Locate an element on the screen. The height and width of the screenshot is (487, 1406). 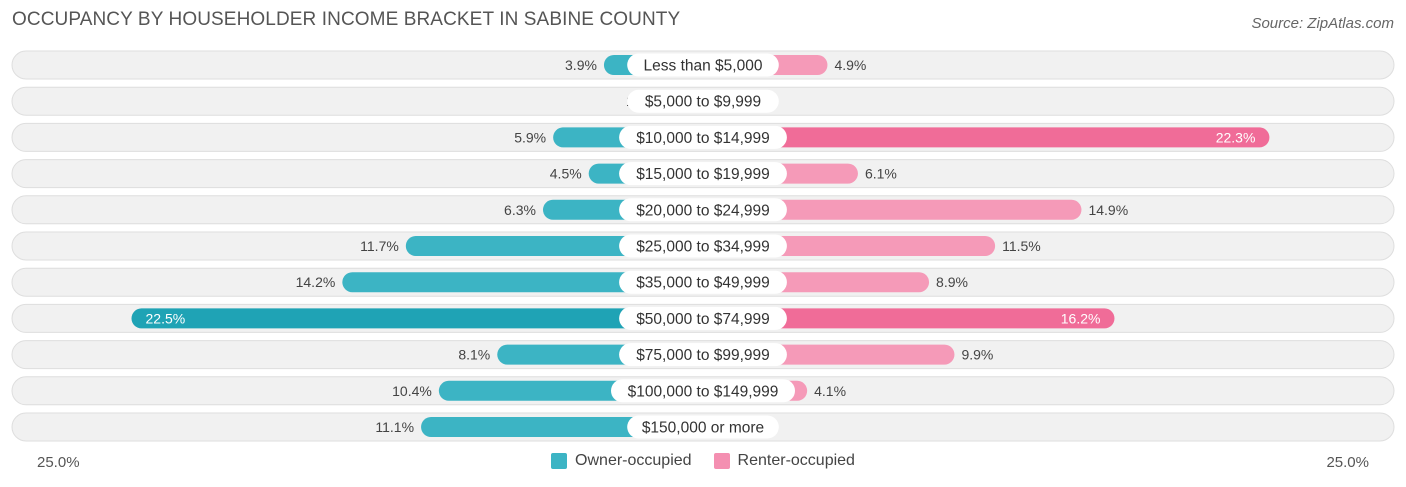
legend-item-owner: Owner-occupied is located at coordinates (621, 461).